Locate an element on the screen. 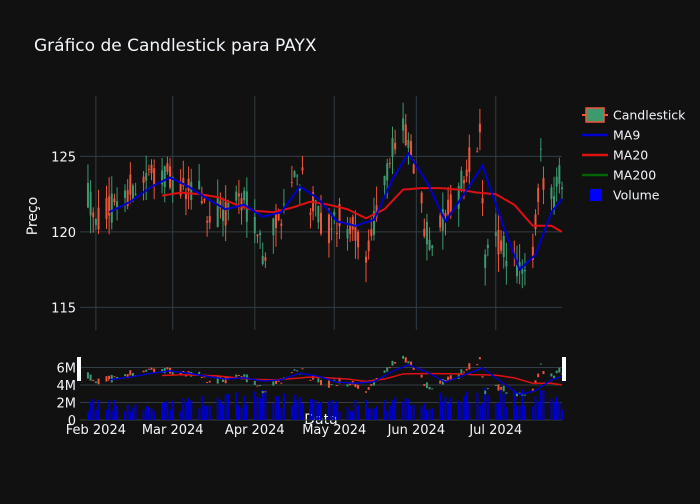  slider-right-handle is located at coordinates (564, 369).